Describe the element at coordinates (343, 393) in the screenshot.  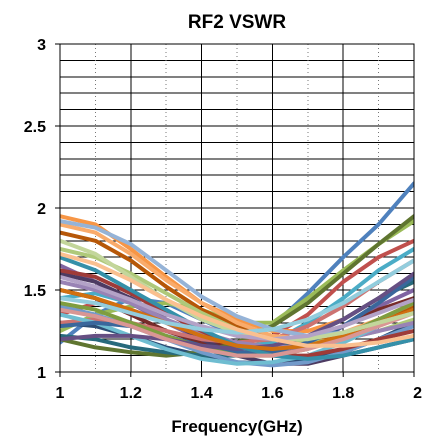
I see `x-tick-label: 1.8` at that location.